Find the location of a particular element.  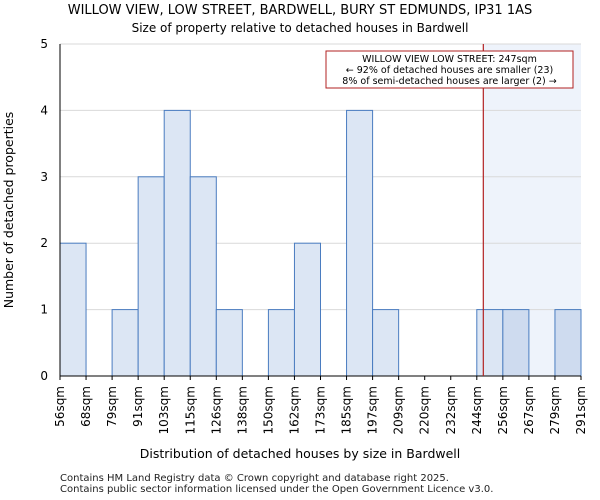

y-tick-label: 4 is located at coordinates (44, 110).